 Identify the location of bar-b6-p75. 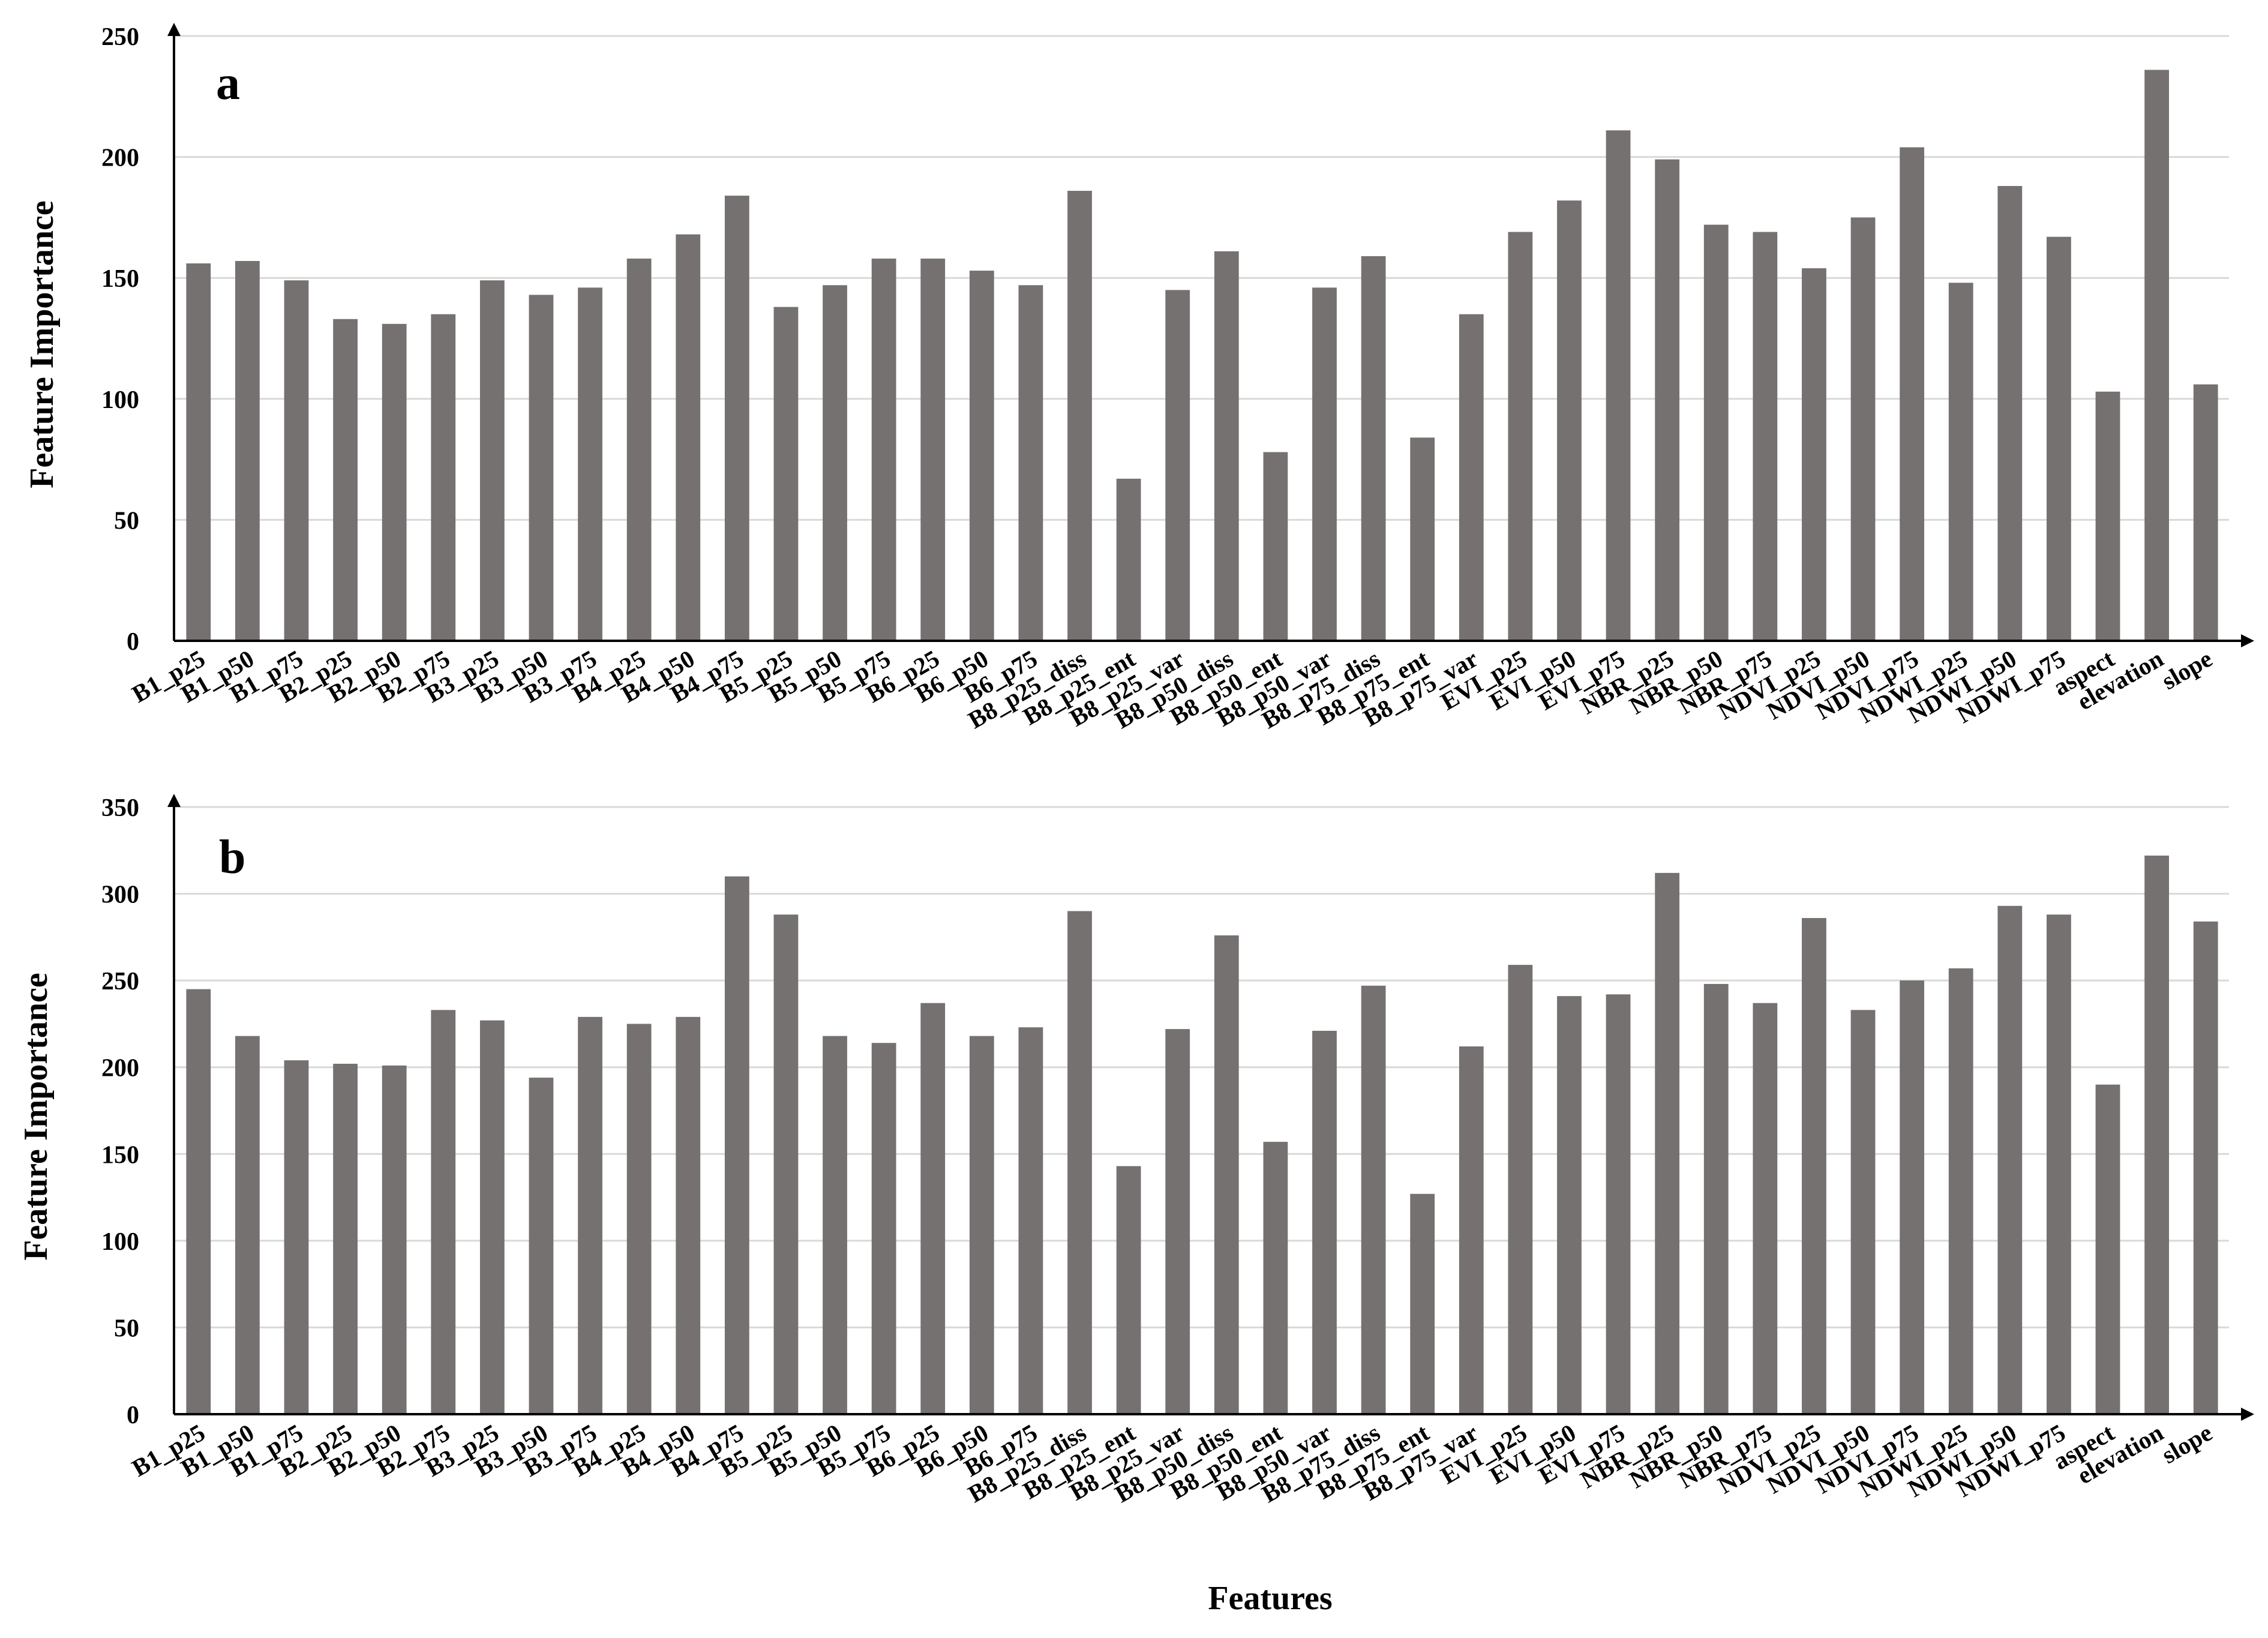
(1030, 463).